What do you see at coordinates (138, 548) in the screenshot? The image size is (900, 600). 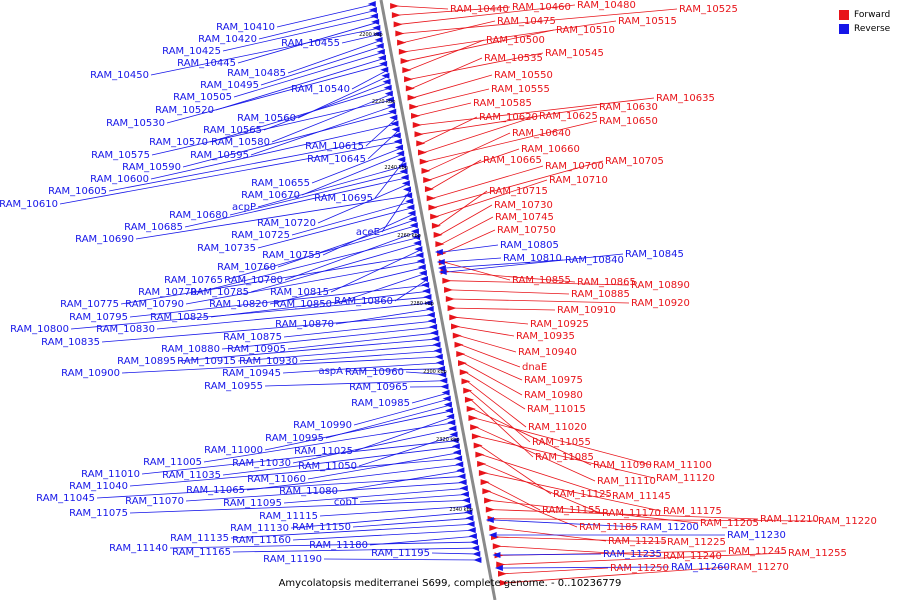 I see `reverse-gene-label: RAM_11140` at bounding box center [138, 548].